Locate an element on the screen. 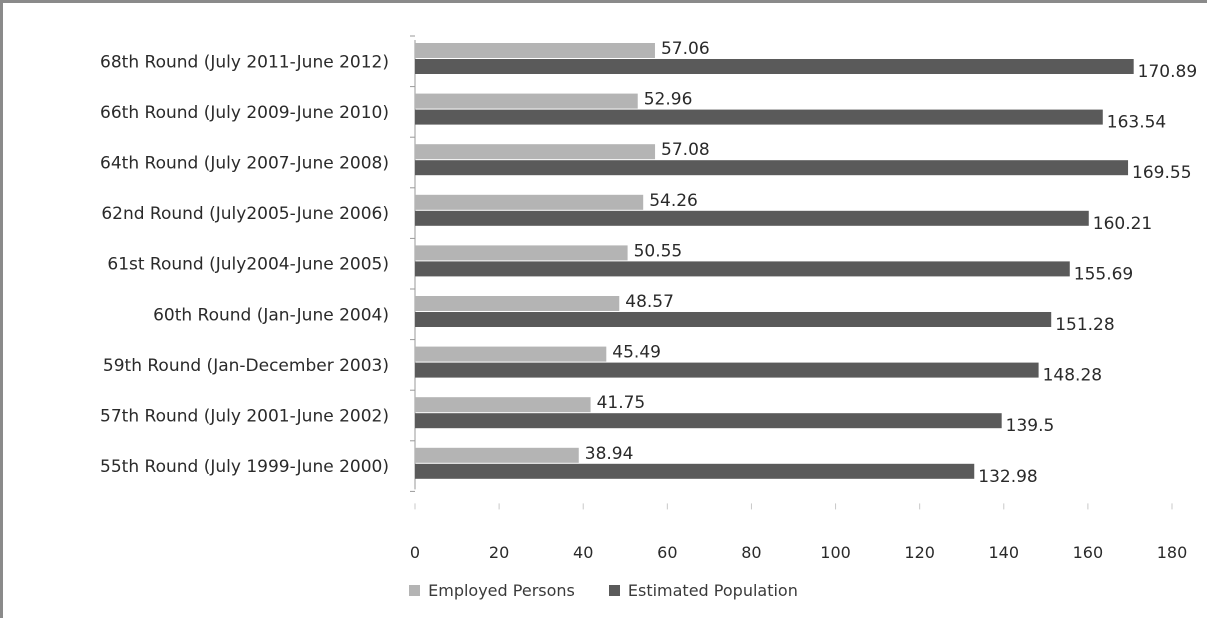  x-tick-label: 180 is located at coordinates (1172, 552).